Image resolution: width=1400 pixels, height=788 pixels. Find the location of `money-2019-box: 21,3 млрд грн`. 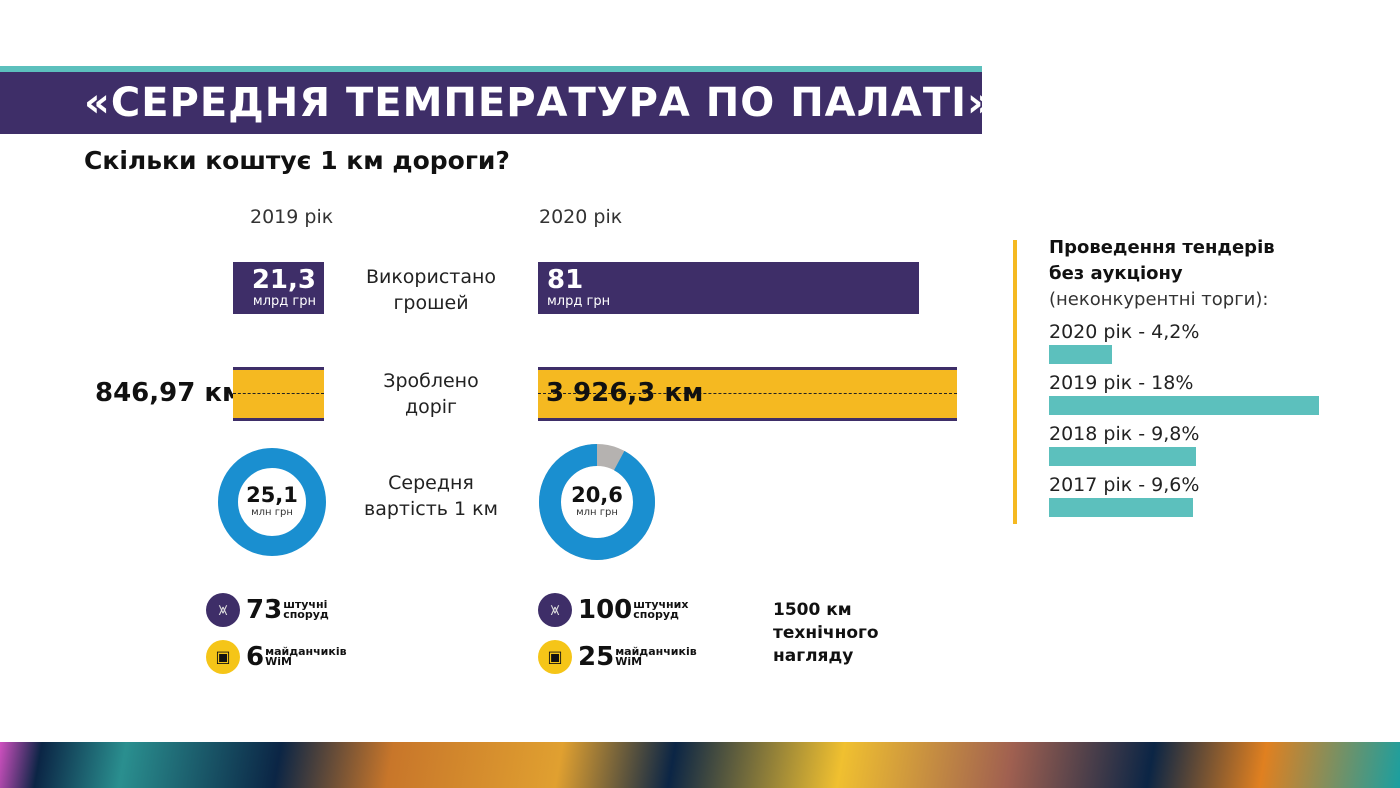

money-2019-box: 21,3 млрд грн is located at coordinates (278, 288).